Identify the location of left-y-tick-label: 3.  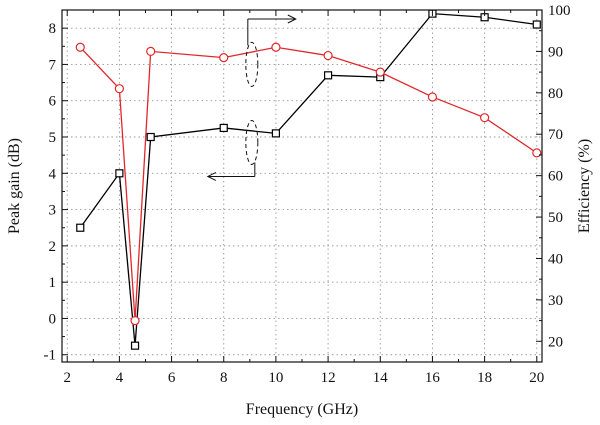
(53, 211).